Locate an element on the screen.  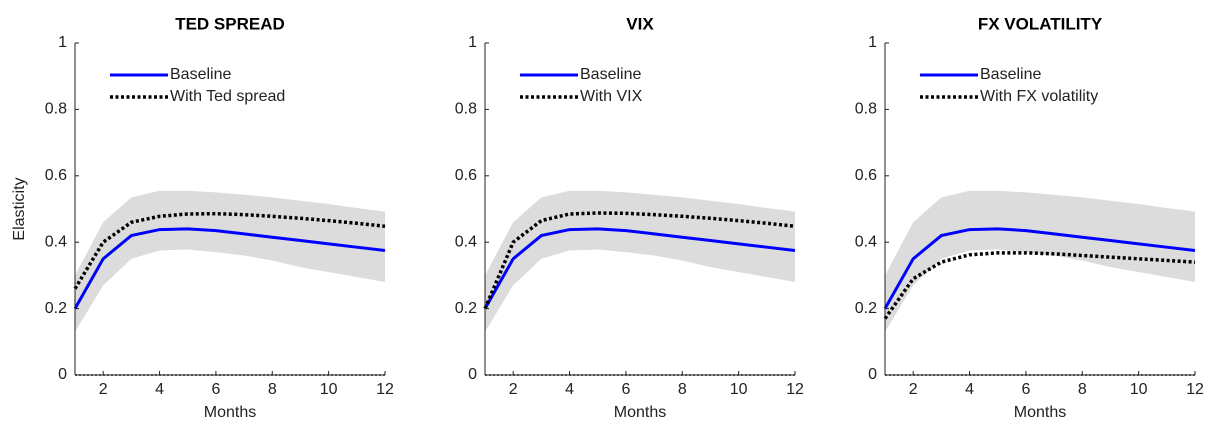
y-axis-label: Elasticity is located at coordinates (19, 208).